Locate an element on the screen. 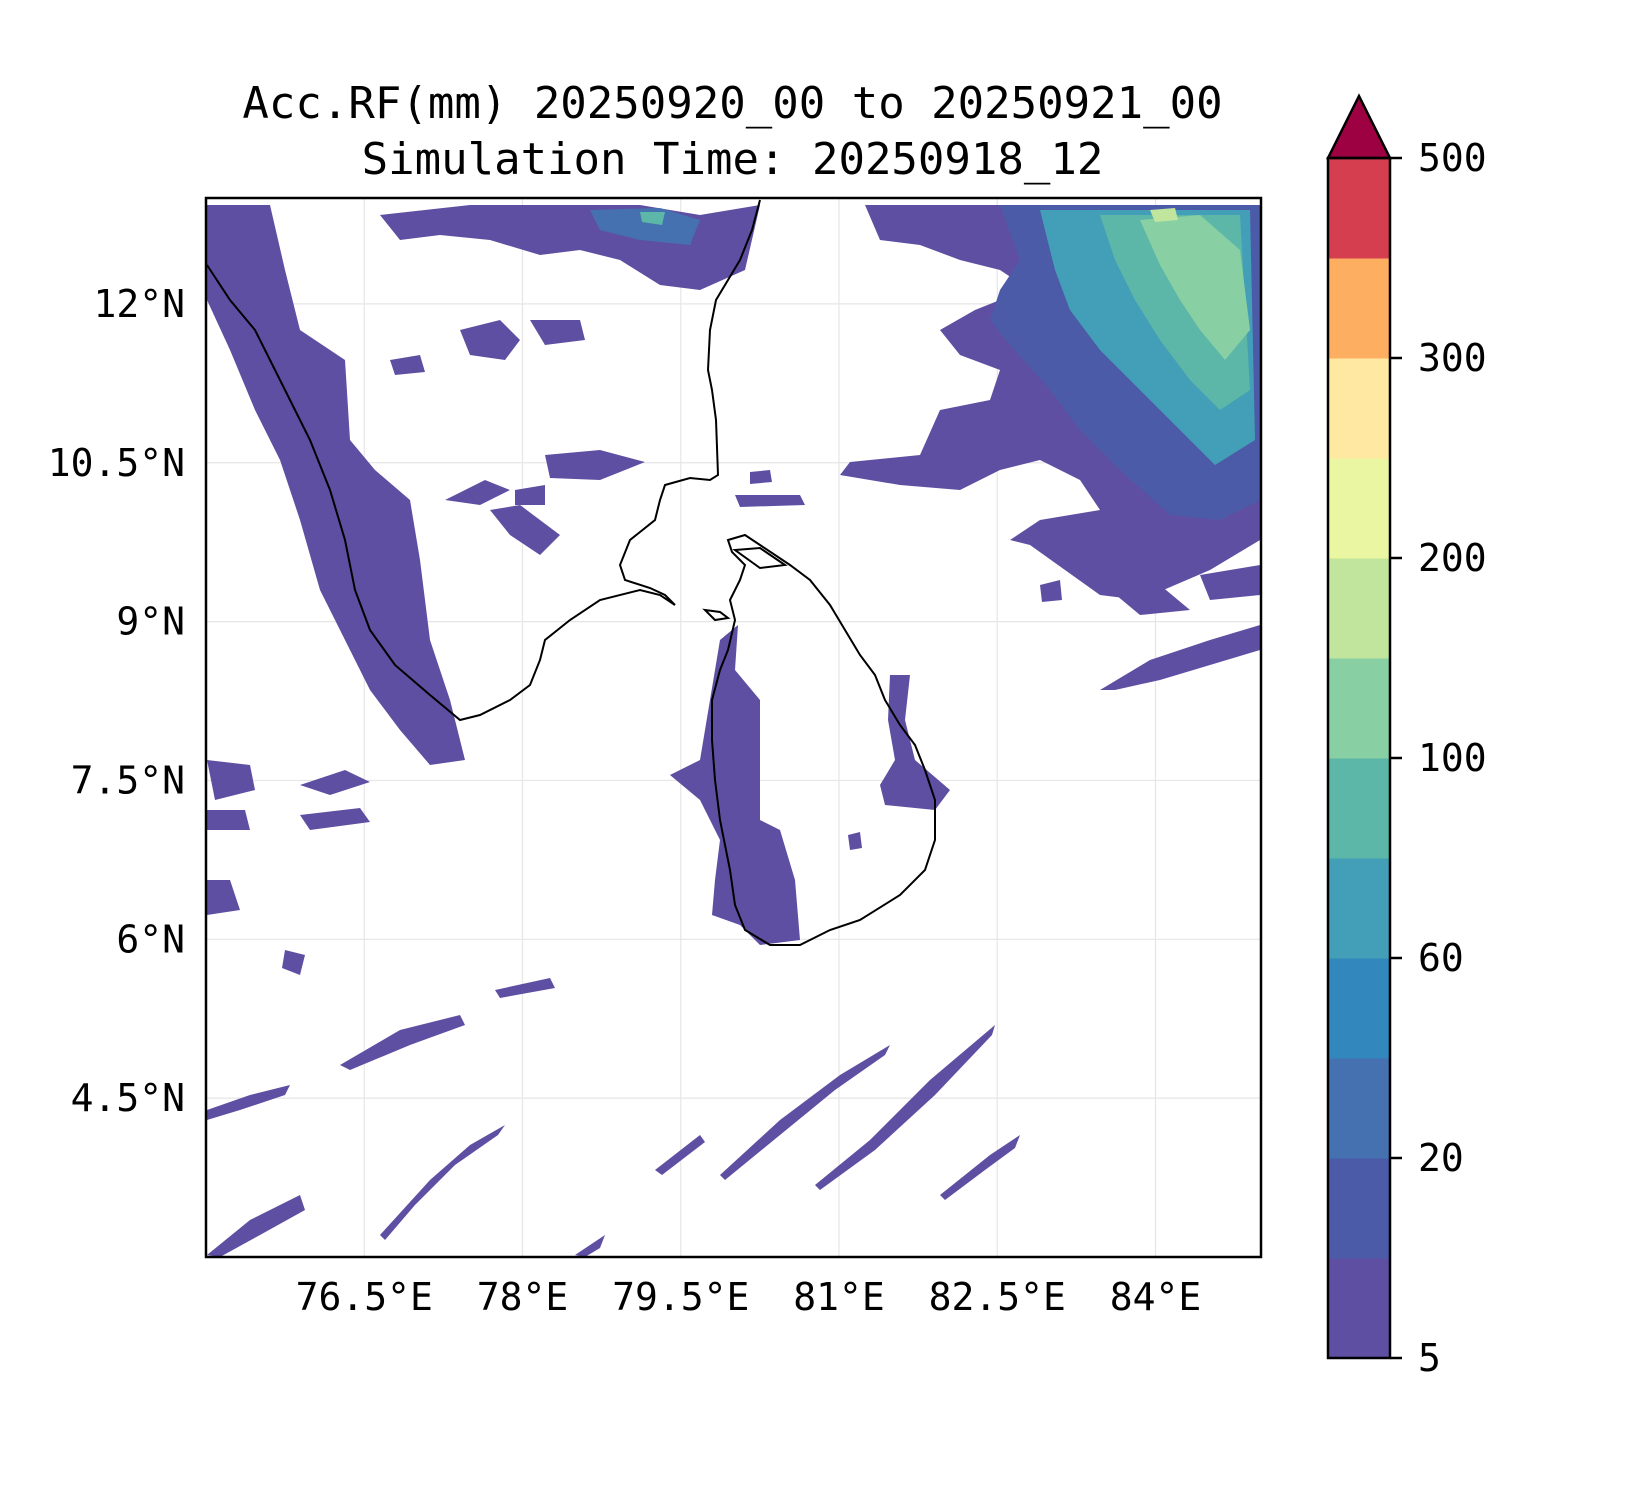  mannar-island is located at coordinates (716, 615).